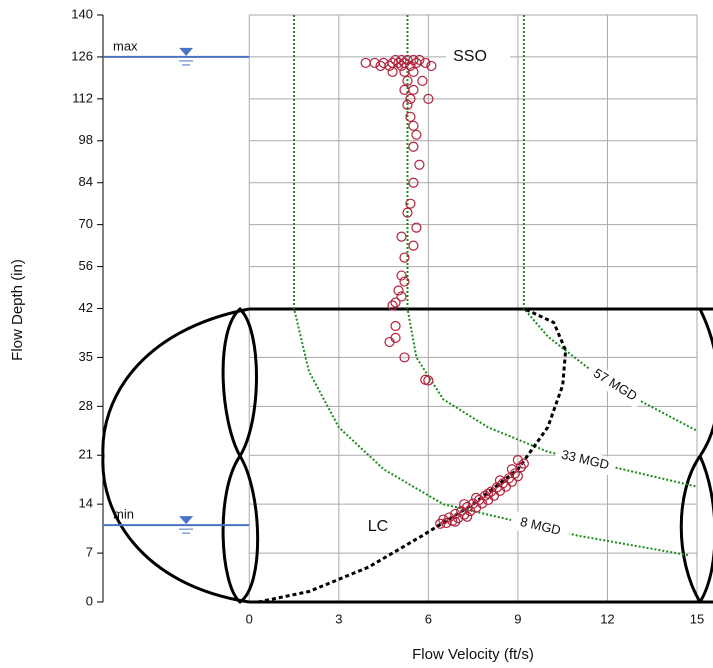  Describe the element at coordinates (86, 139) in the screenshot. I see `y-tick-label: 98` at that location.